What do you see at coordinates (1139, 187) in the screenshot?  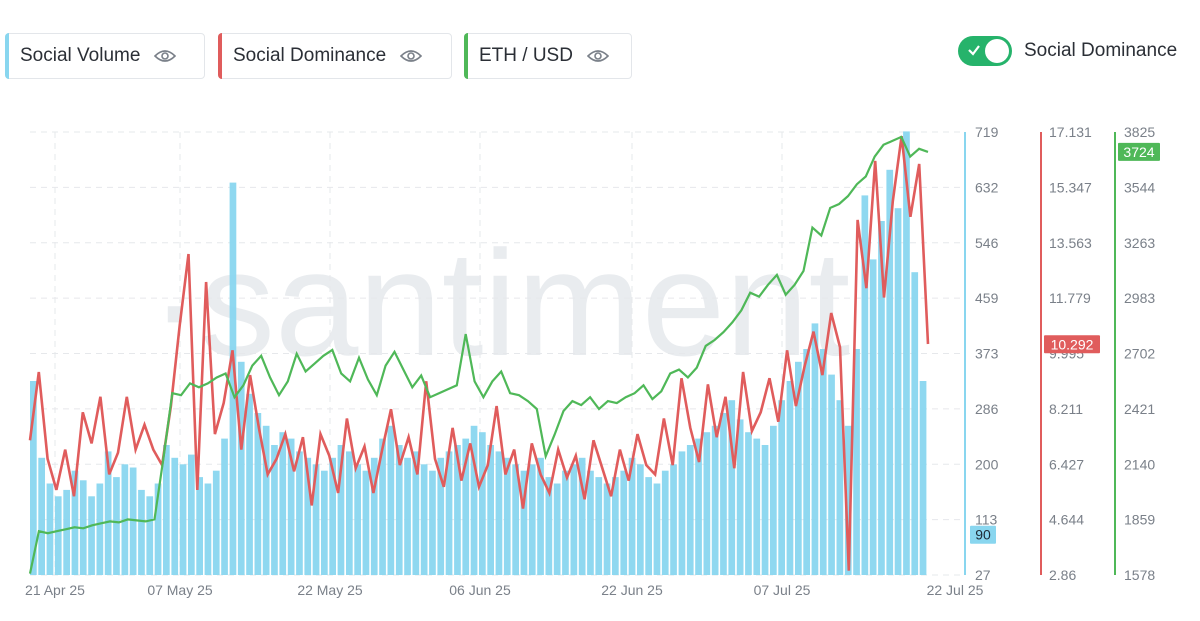 I see `price-tick-label: 3544` at bounding box center [1139, 187].